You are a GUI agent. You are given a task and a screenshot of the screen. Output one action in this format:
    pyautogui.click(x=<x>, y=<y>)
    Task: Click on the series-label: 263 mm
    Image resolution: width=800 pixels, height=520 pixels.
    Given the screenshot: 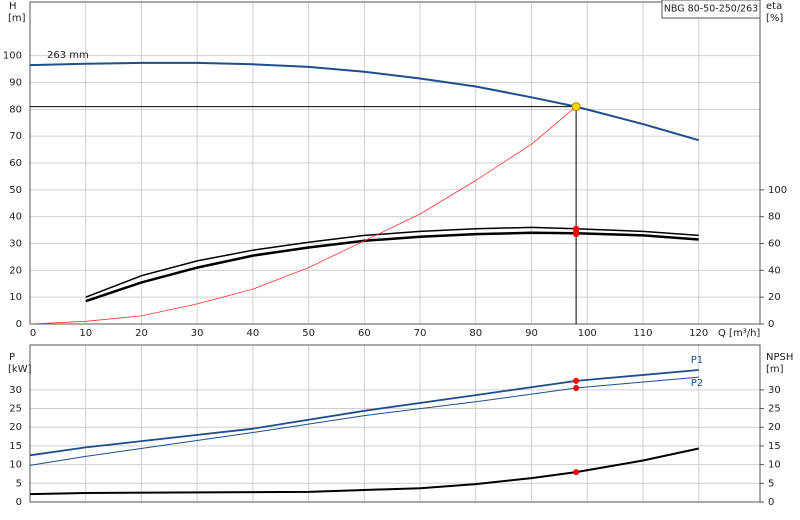 What is the action you would take?
    pyautogui.click(x=68, y=55)
    